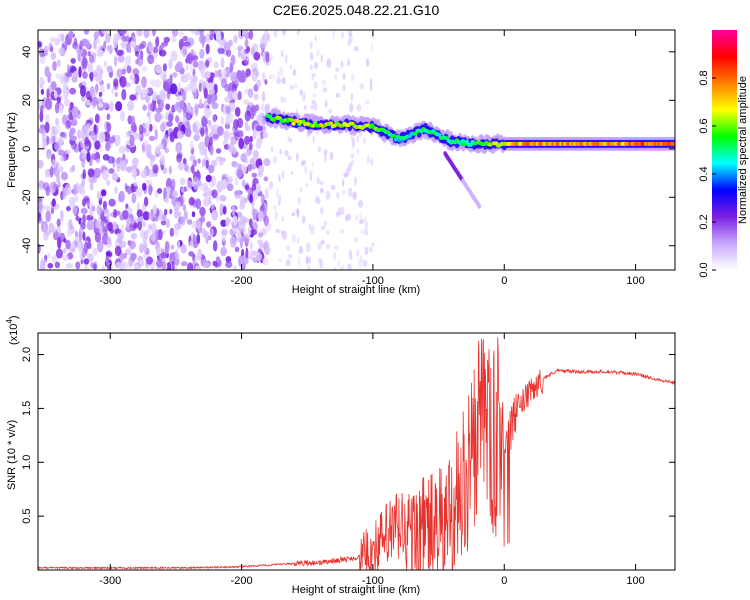 The width and height of the screenshot is (750, 600). I want to click on y-tick-label: 0, so click(27, 149).